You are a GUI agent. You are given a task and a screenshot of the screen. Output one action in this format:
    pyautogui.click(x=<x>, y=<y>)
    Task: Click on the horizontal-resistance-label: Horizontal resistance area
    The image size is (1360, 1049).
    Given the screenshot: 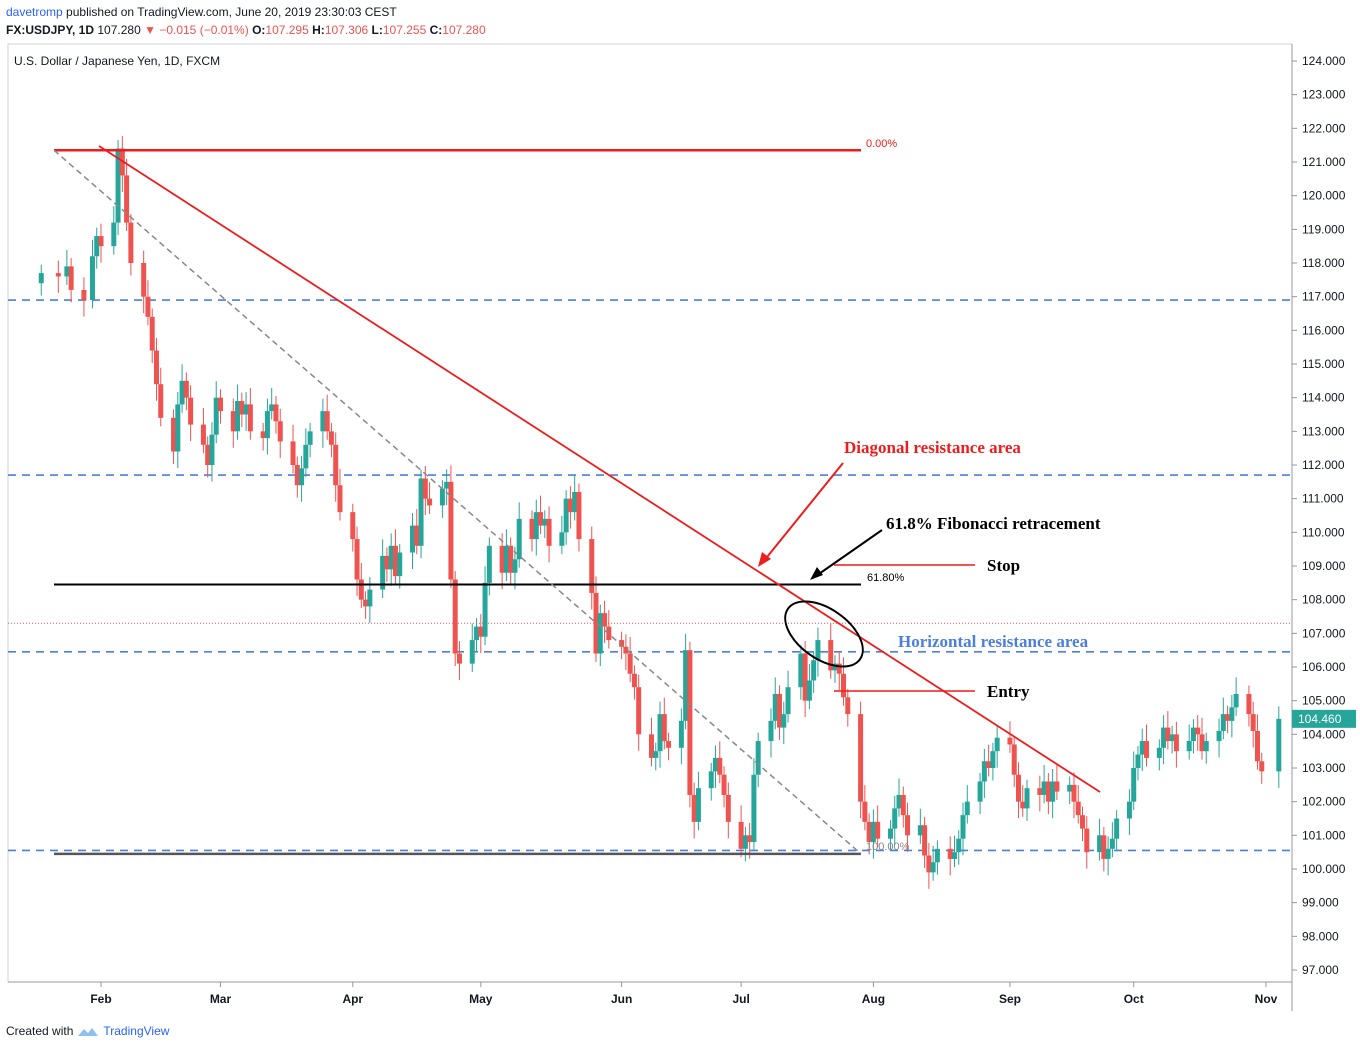 What is the action you would take?
    pyautogui.click(x=993, y=641)
    